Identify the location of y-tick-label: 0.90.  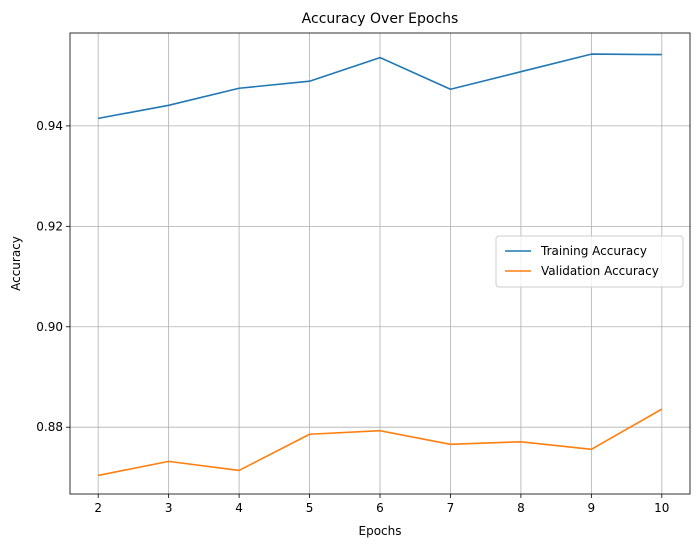
(49, 327).